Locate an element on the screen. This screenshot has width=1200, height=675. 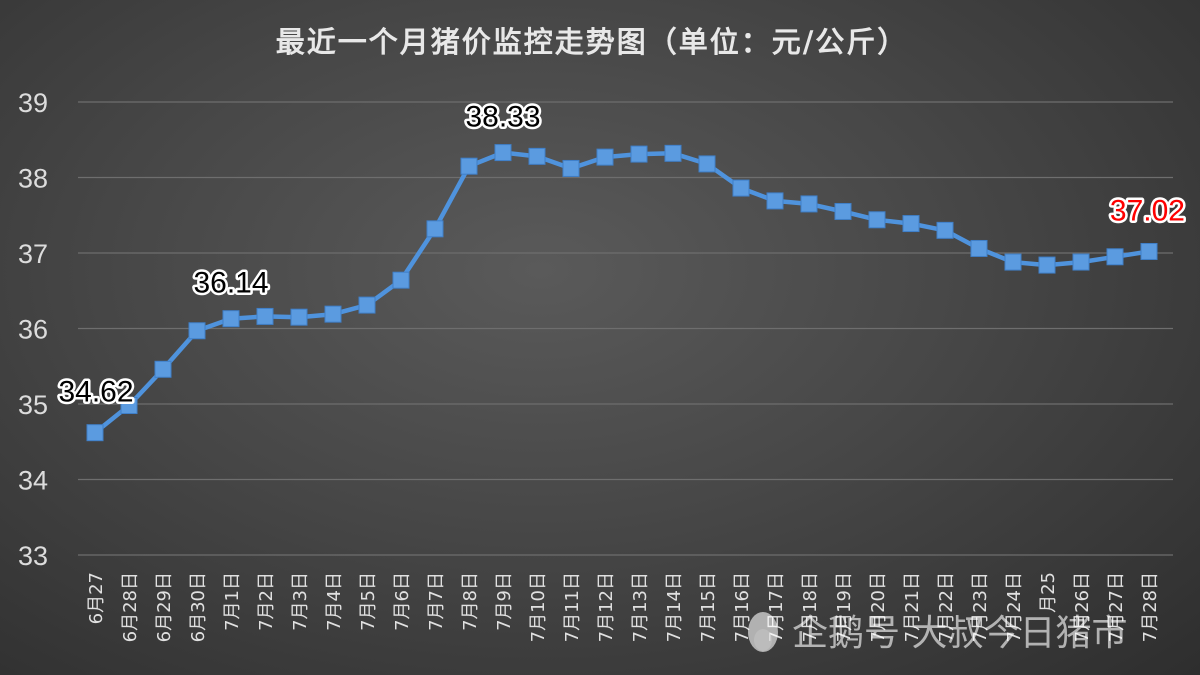
x-tick-label: 7月3日 is located at coordinates (300, 601).